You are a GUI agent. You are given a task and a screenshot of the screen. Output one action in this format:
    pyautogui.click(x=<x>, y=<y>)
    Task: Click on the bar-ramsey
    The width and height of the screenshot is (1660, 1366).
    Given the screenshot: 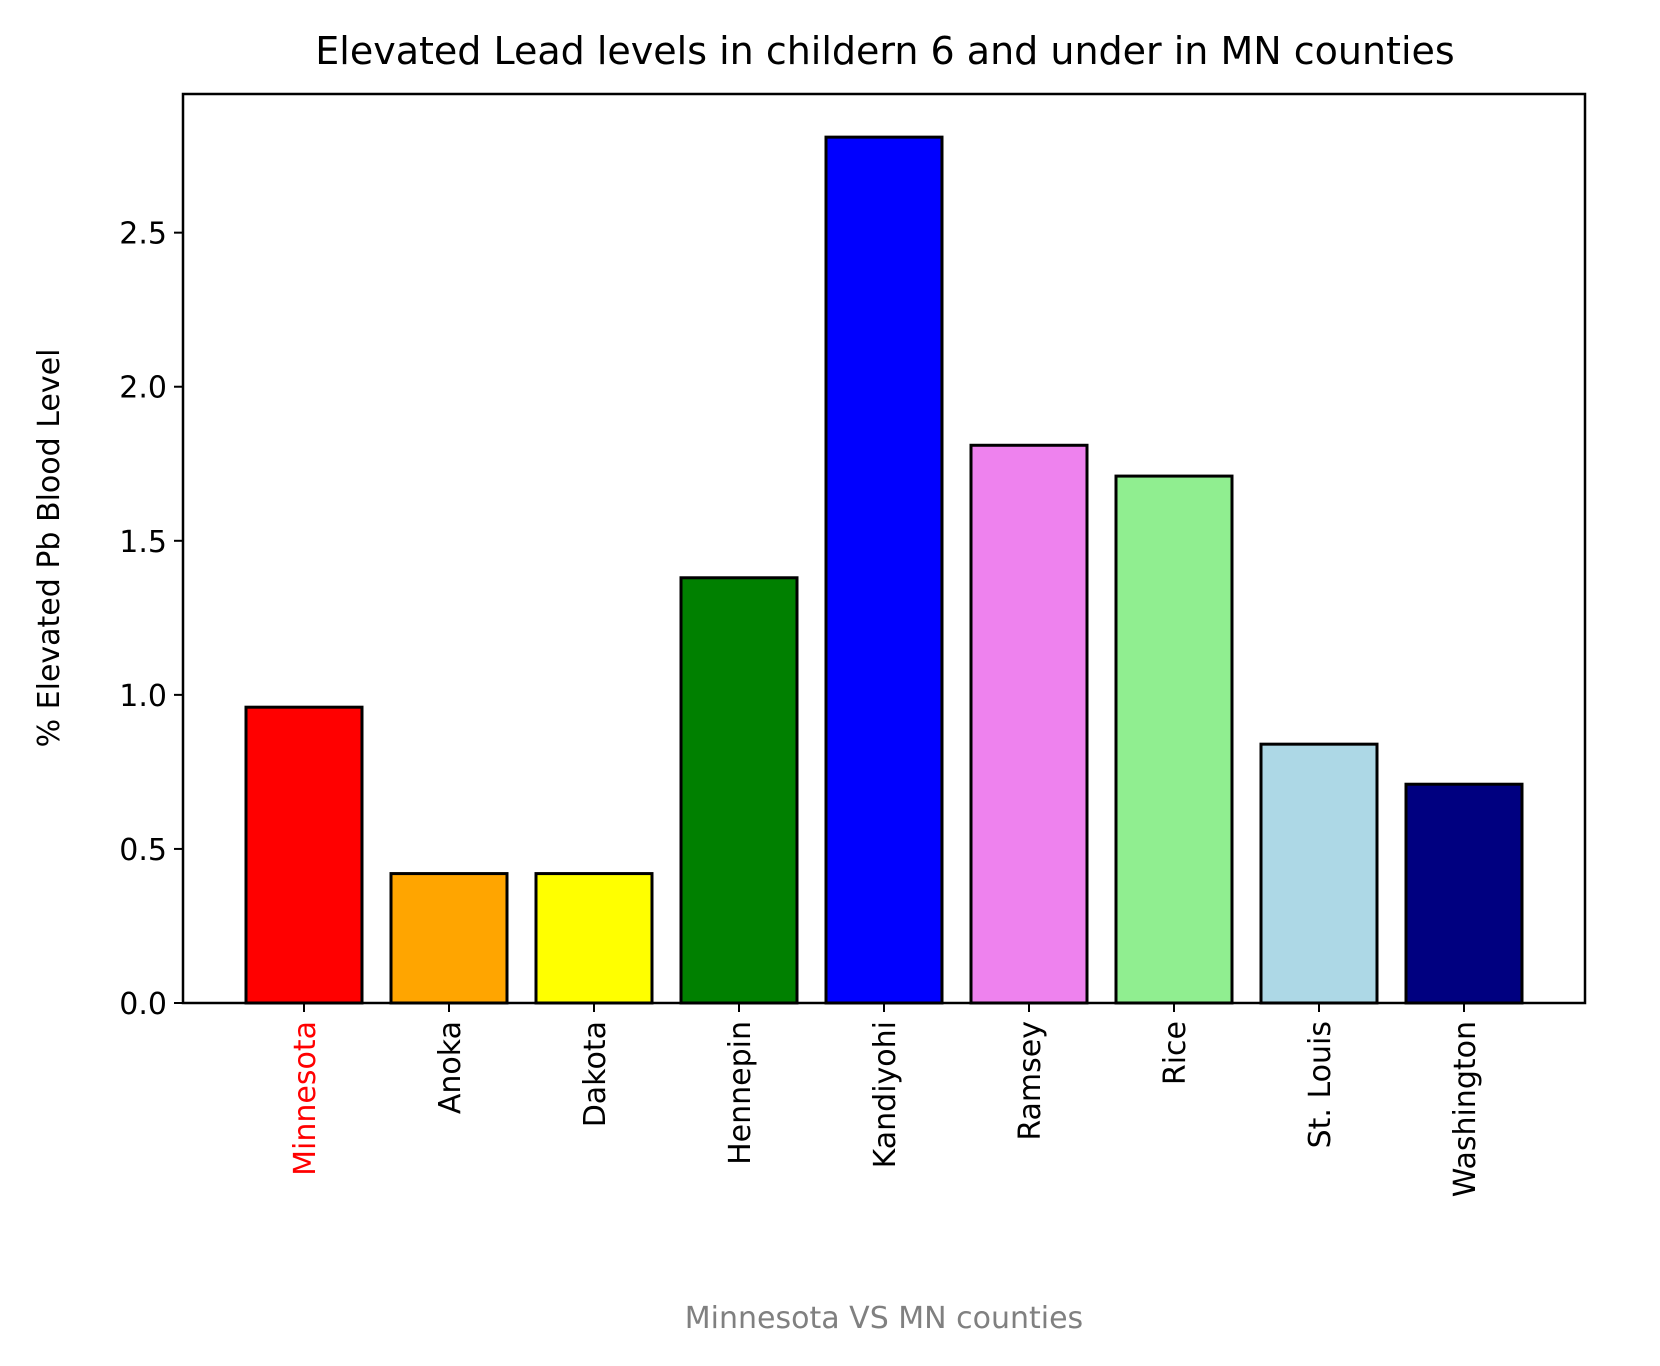 What is the action you would take?
    pyautogui.click(x=1029, y=724)
    